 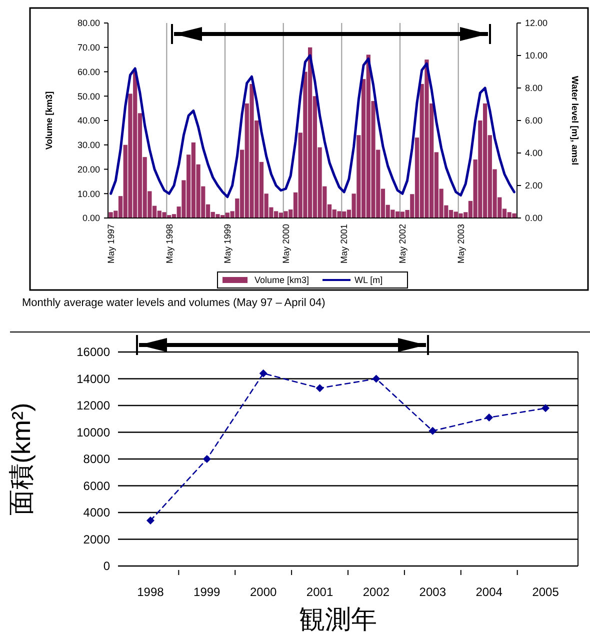 What do you see at coordinates (169, 244) in the screenshot?
I see `x-tick-label: May 1998` at bounding box center [169, 244].